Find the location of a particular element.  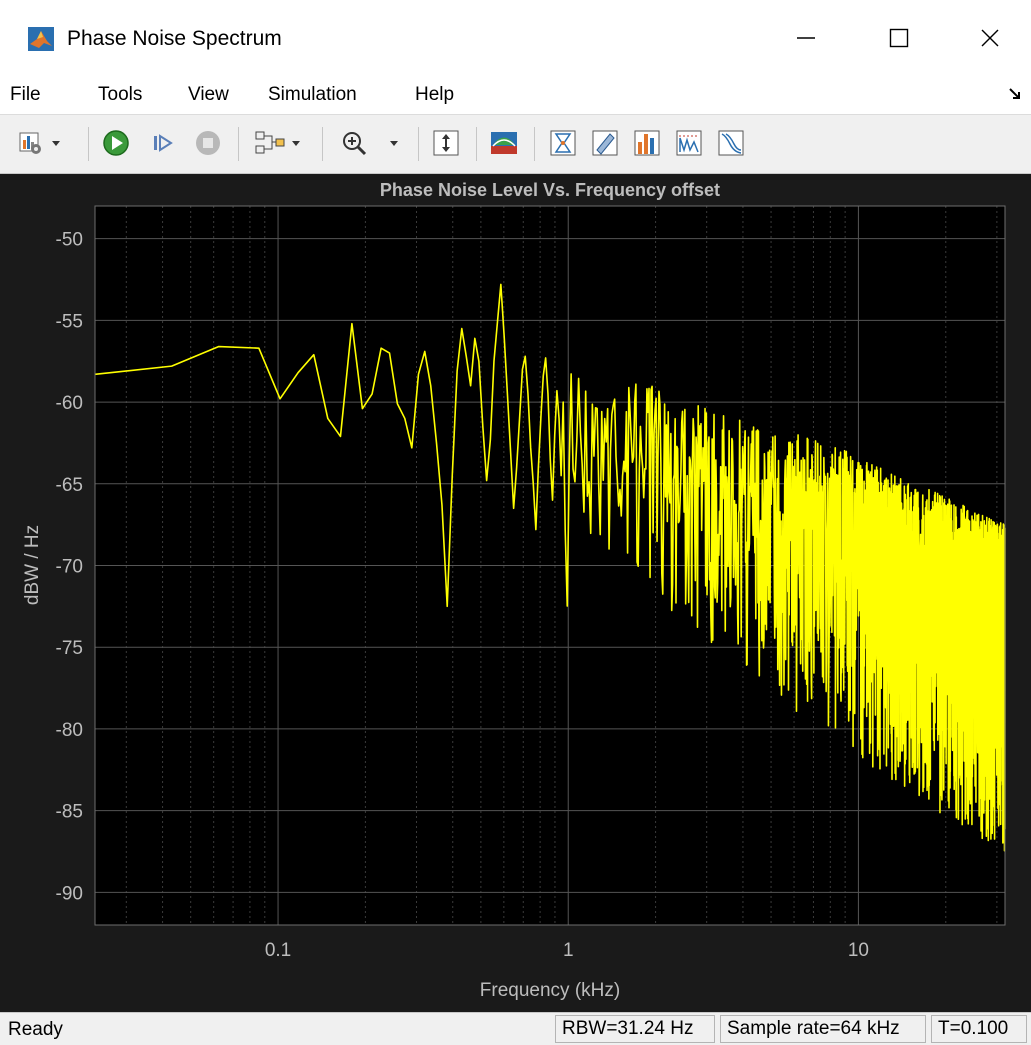

y-tick-label: -80 is located at coordinates (69, 730).